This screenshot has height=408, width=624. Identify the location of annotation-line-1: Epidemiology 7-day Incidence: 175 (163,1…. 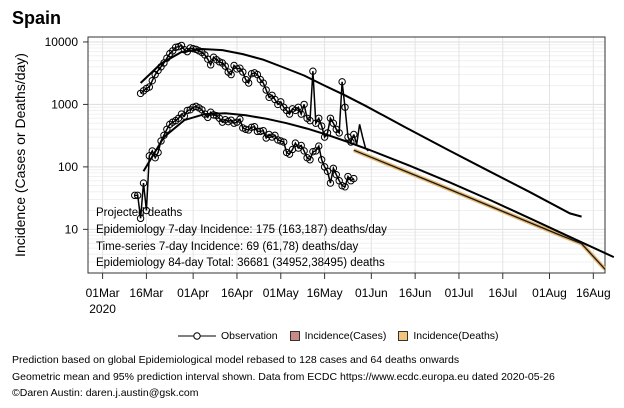
(241, 230).